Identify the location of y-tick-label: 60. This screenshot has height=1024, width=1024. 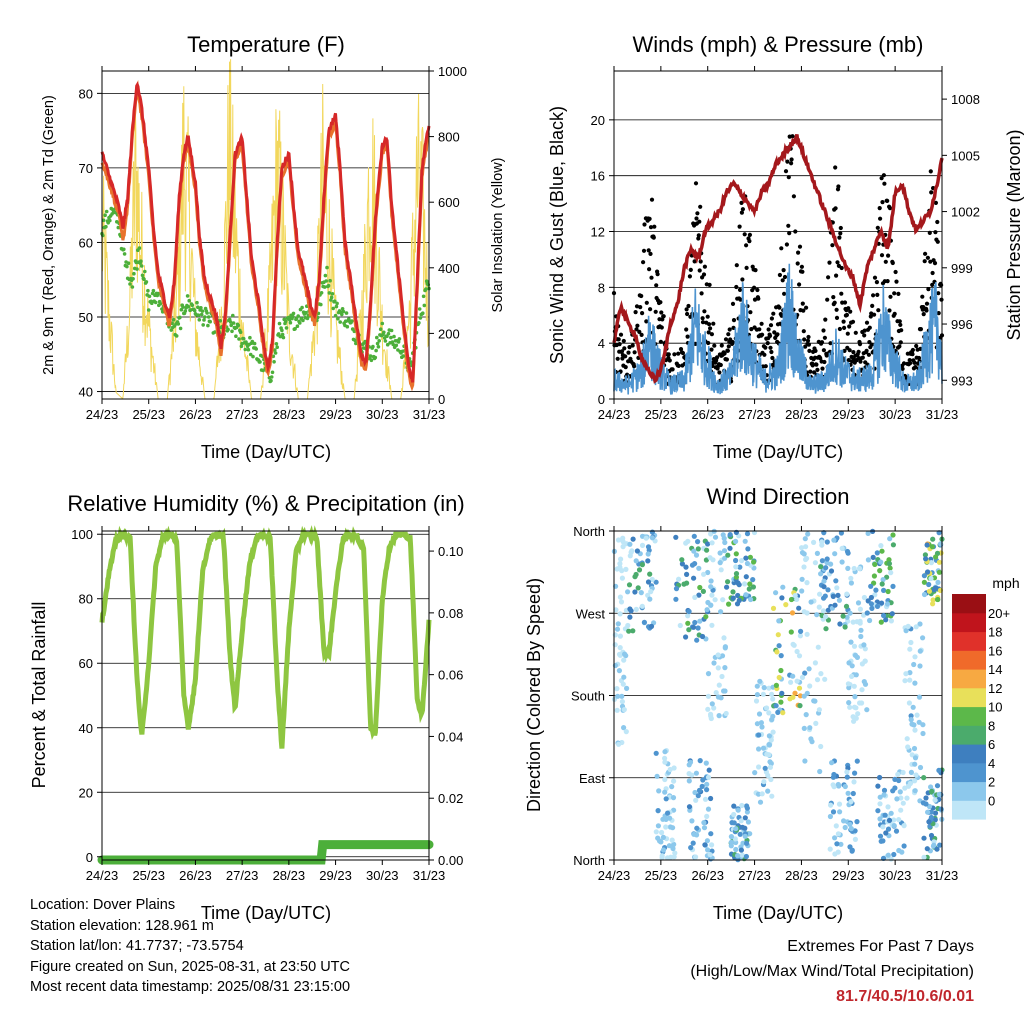
(86, 242).